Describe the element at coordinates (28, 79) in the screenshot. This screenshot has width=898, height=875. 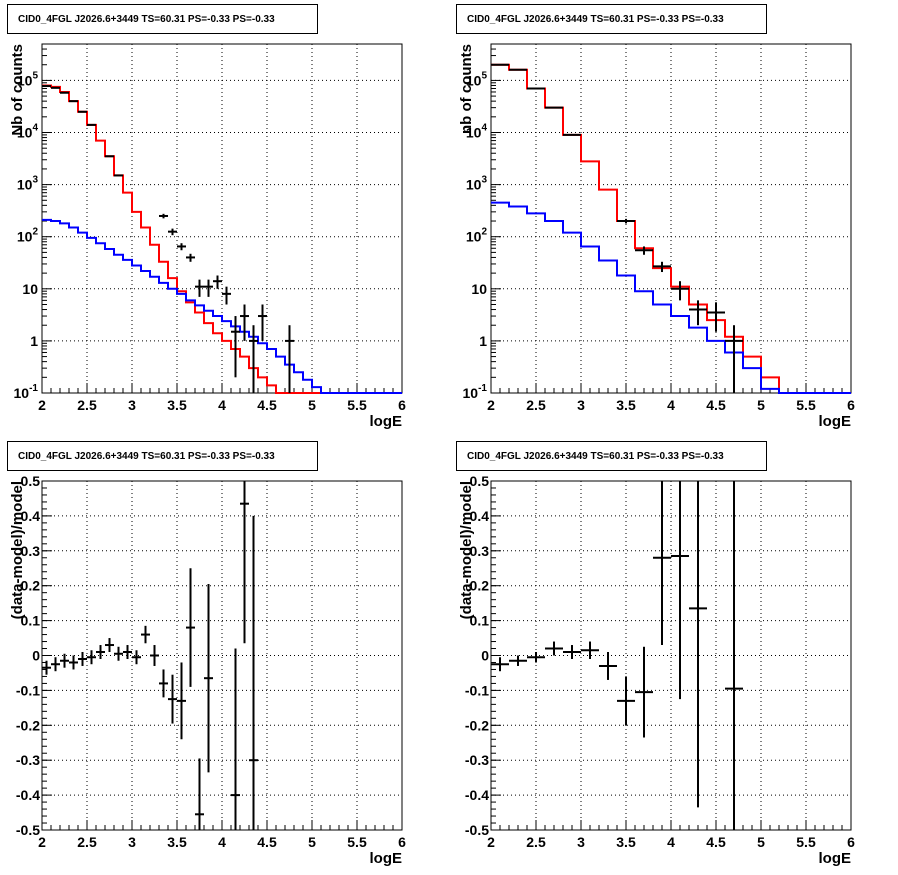
I see `y-tick-label: 10⁵` at that location.